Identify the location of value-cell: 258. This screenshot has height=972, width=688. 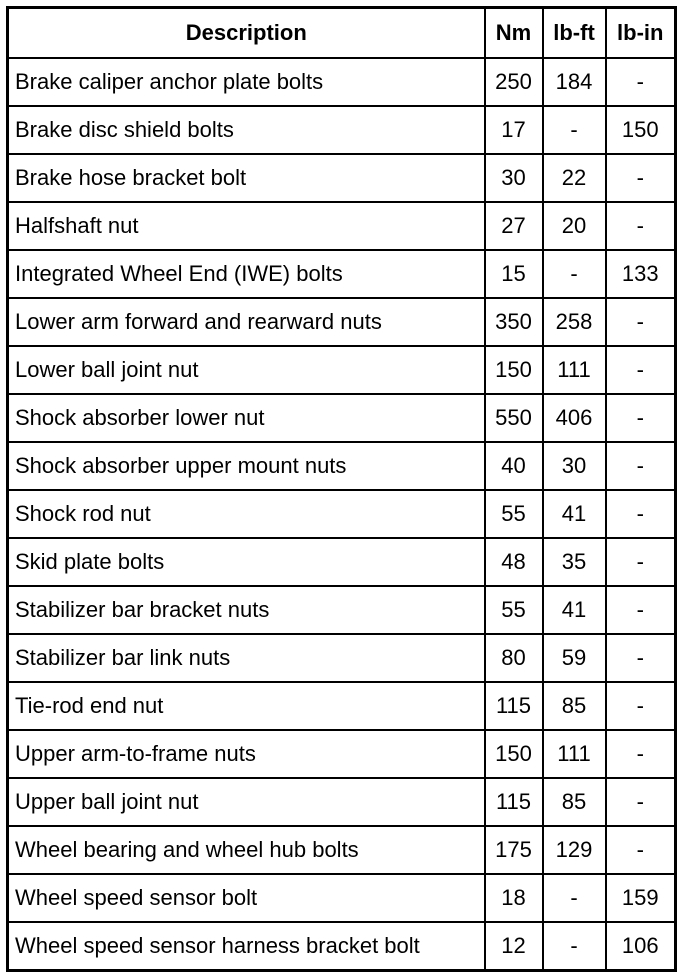
(574, 322).